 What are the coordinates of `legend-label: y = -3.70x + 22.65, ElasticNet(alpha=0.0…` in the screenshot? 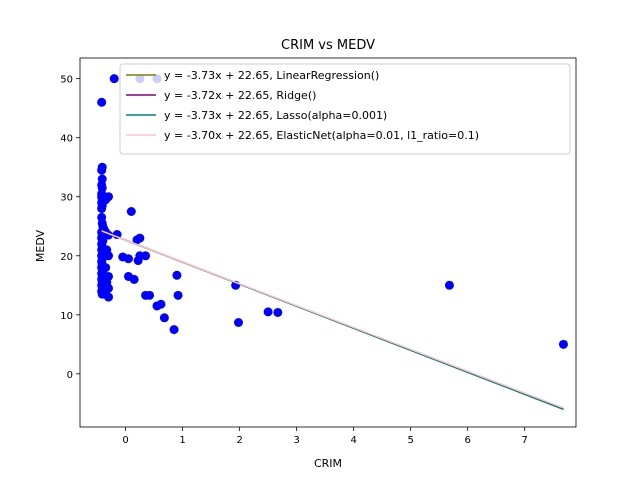 It's located at (321, 135).